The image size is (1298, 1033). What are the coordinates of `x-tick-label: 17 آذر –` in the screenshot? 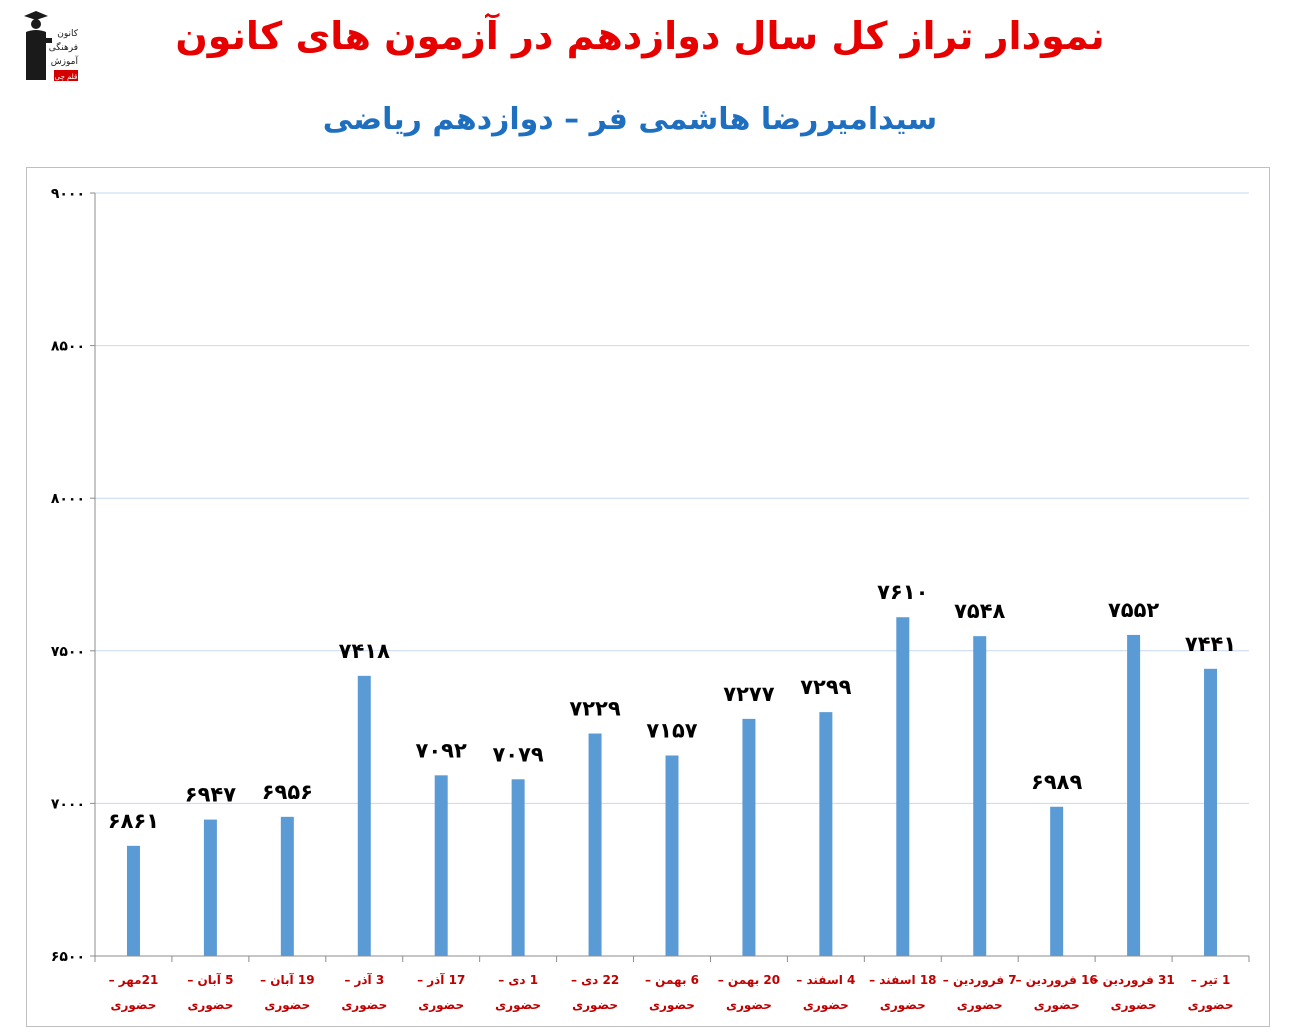 It's located at (441, 979).